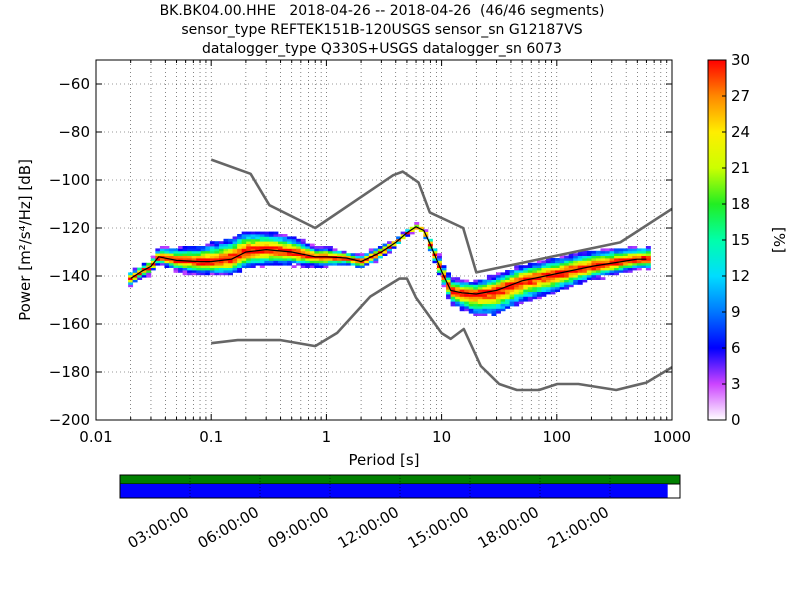 The height and width of the screenshot is (600, 800). I want to click on timeline-label: 06:00:00, so click(228, 527).